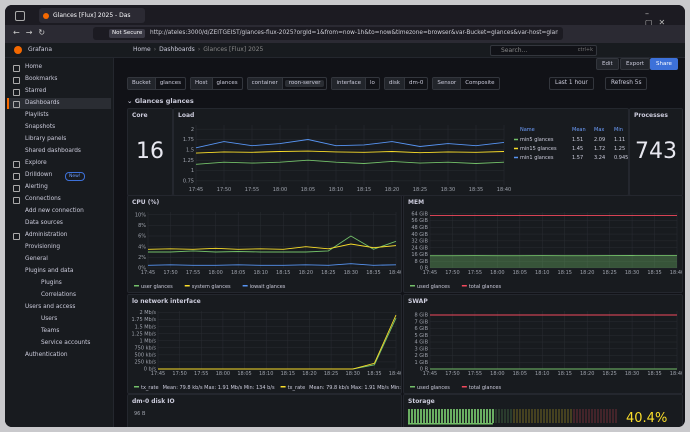 The height and width of the screenshot is (432, 690). What do you see at coordinates (146, 202) in the screenshot?
I see `panel-title: CPU (%)` at bounding box center [146, 202].